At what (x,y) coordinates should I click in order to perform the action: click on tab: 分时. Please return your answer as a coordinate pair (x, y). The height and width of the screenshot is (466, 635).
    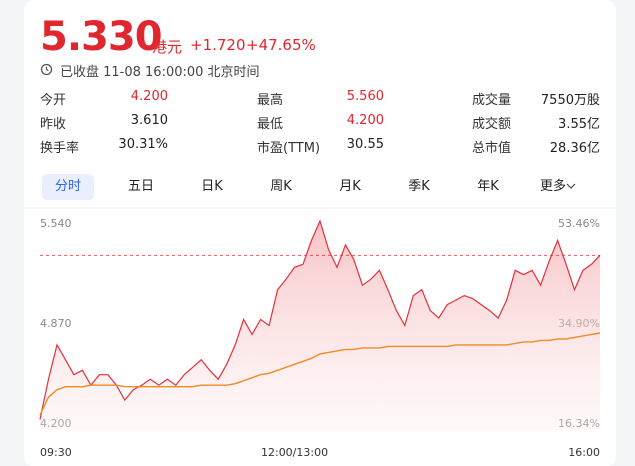
    Looking at the image, I should click on (68, 187).